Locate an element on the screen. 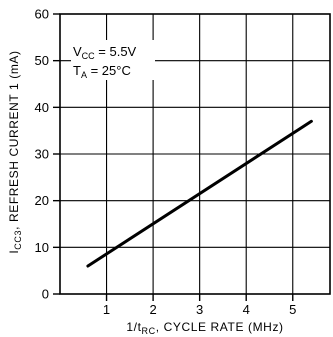 This screenshot has width=333, height=337. y-tick-label-30: 30 is located at coordinates (42, 154).